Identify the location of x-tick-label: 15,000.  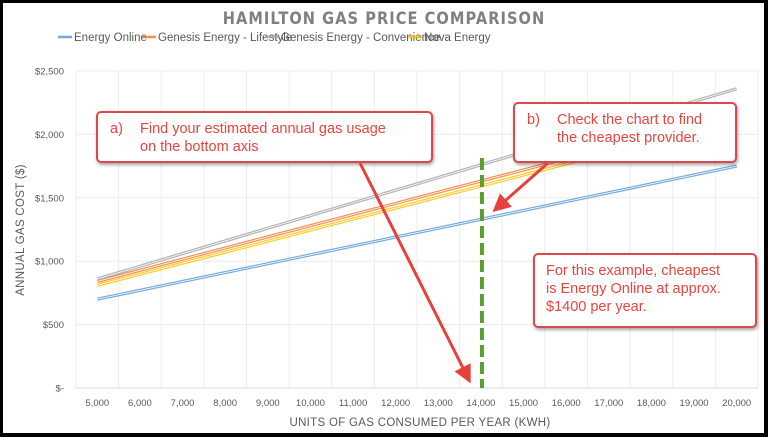
(523, 403).